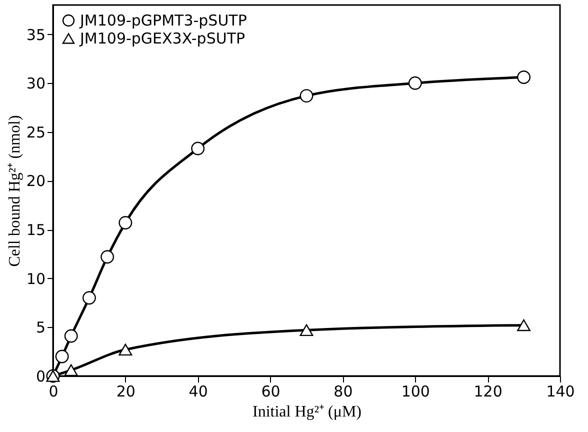 The image size is (588, 432). I want to click on x-tick-label: 100, so click(415, 391).